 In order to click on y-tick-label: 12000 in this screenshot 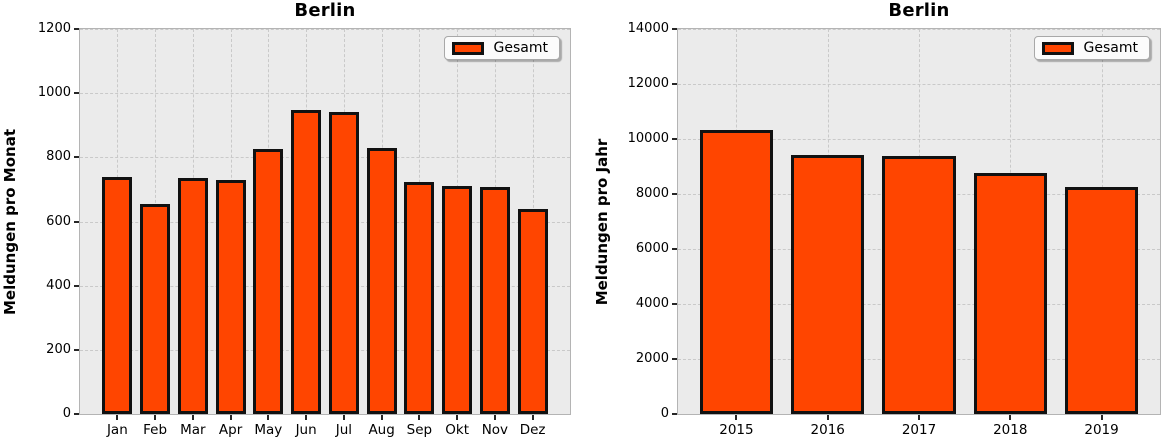, I will do `click(648, 83)`.